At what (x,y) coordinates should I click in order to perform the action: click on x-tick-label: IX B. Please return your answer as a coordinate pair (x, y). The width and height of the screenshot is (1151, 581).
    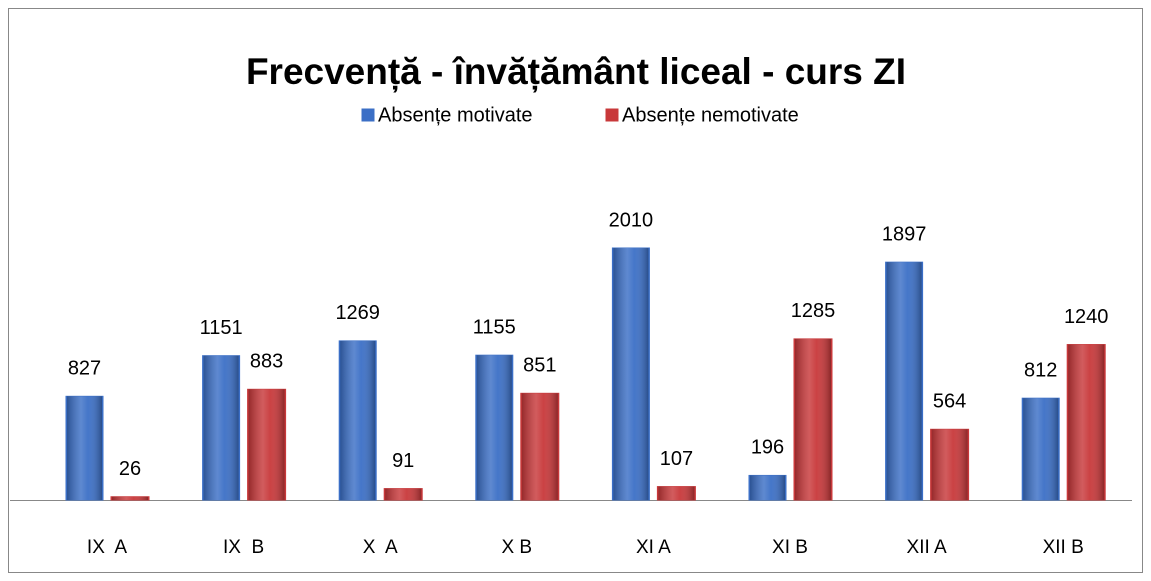
    Looking at the image, I should click on (243, 547).